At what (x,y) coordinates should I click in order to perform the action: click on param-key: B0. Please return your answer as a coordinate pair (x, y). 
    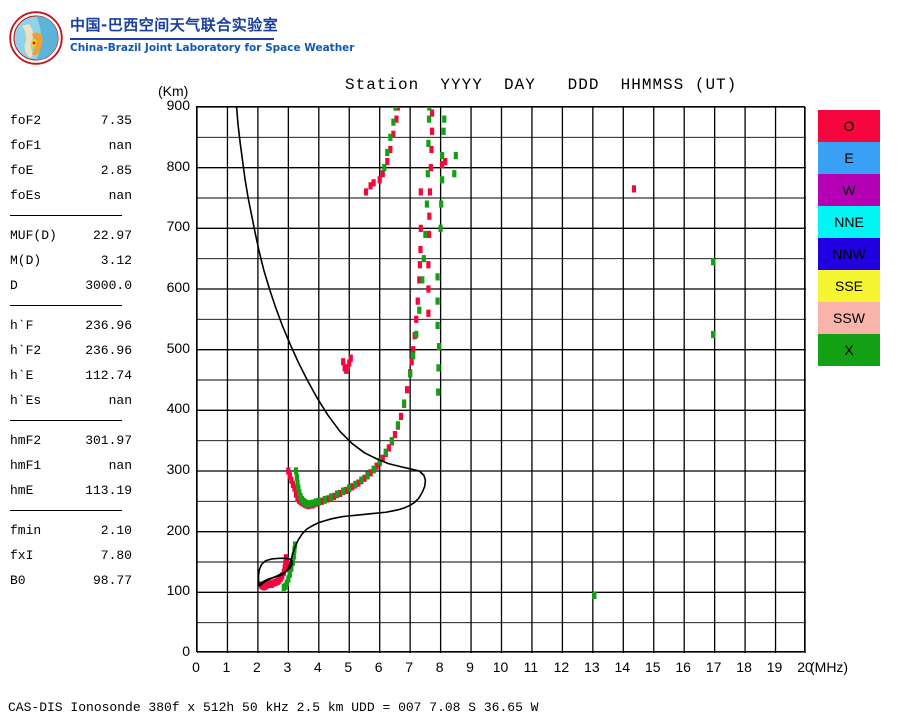
    Looking at the image, I should click on (18, 580).